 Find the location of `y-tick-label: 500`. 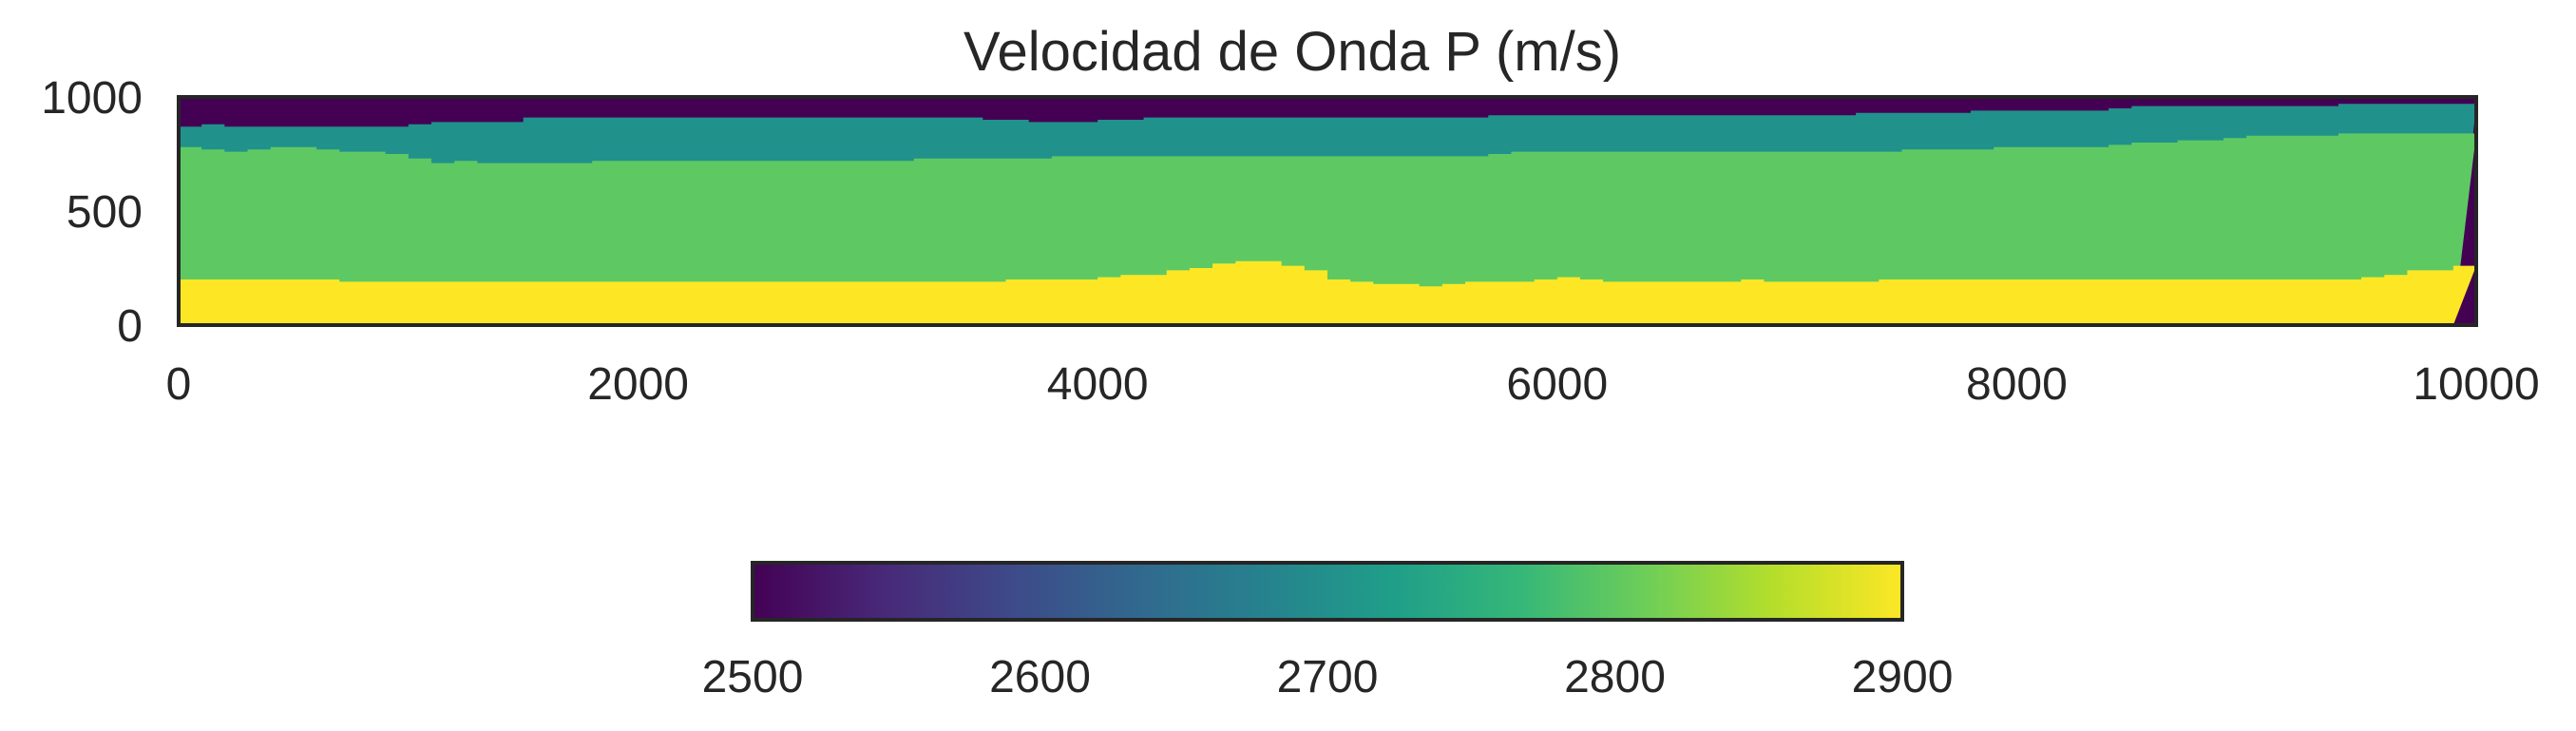

y-tick-label: 500 is located at coordinates (105, 212).